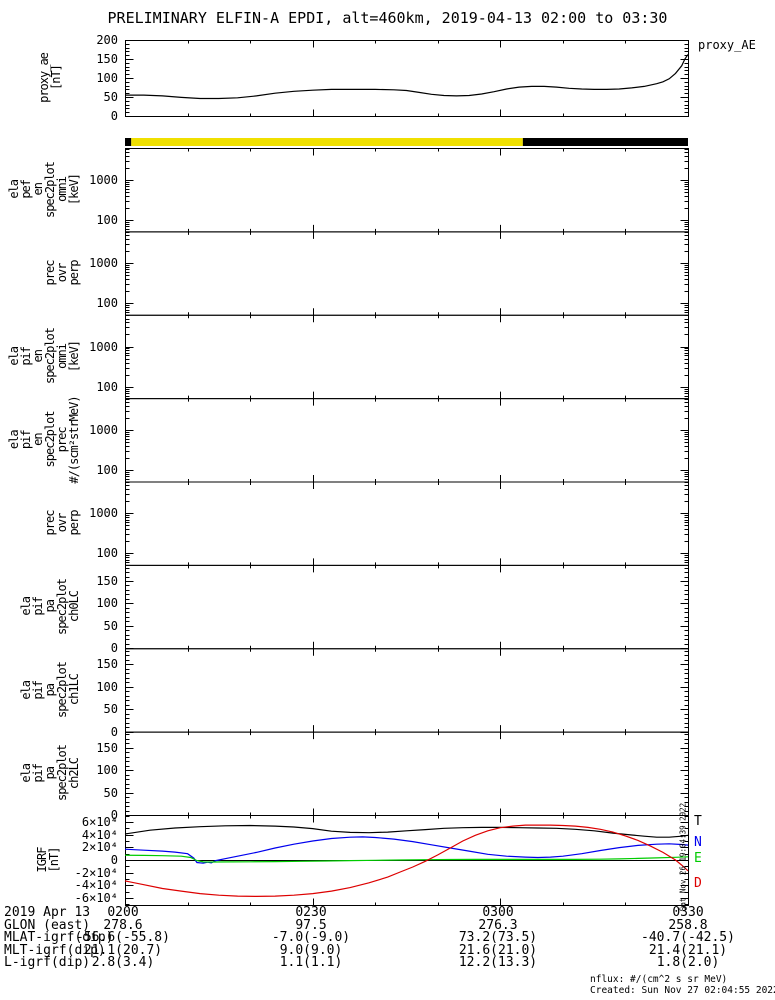 Image resolution: width=775 pixels, height=1000 pixels. Describe the element at coordinates (698, 883) in the screenshot. I see `igrf-legend-D: D` at that location.